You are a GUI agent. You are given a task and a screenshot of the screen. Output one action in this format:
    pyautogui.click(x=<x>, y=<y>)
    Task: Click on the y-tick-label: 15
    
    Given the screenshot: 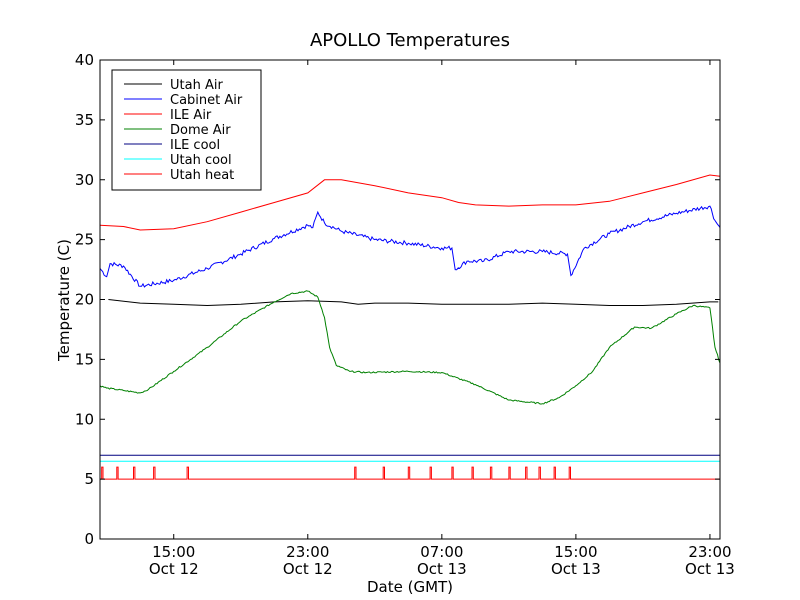 What is the action you would take?
    pyautogui.click(x=84, y=359)
    